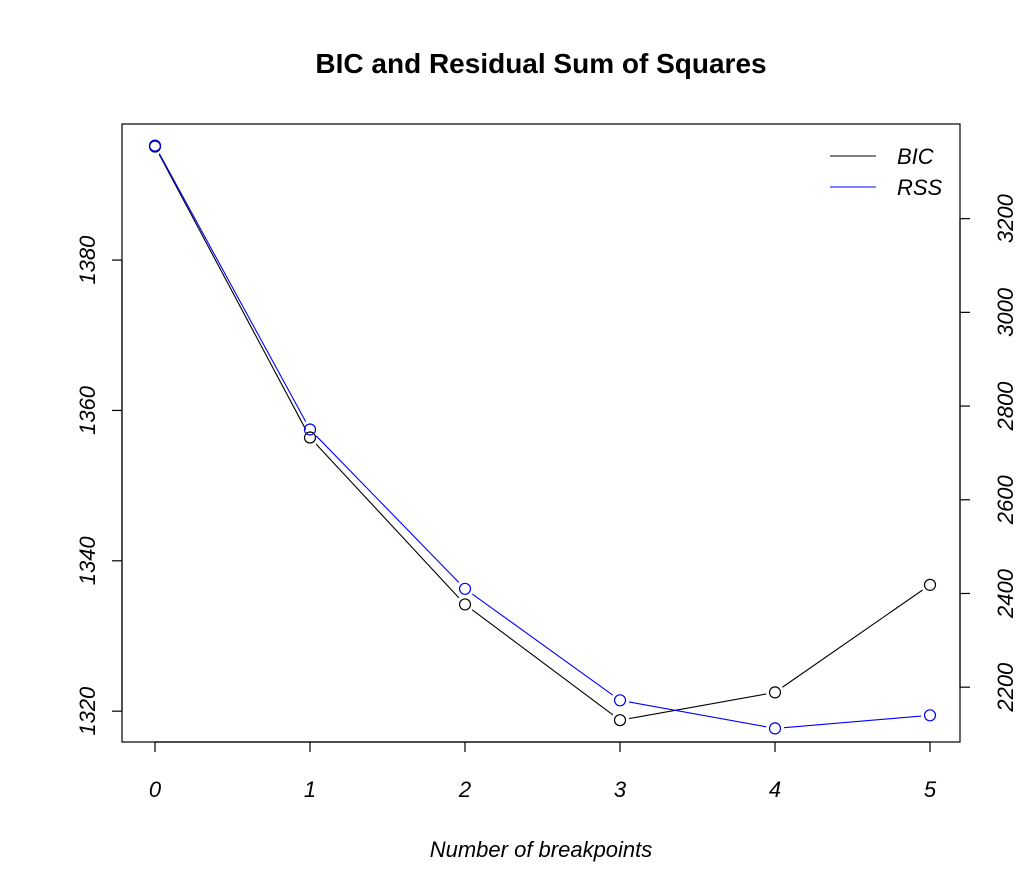 The height and width of the screenshot is (896, 1024). I want to click on bic-legend-label: BIC, so click(915, 156).